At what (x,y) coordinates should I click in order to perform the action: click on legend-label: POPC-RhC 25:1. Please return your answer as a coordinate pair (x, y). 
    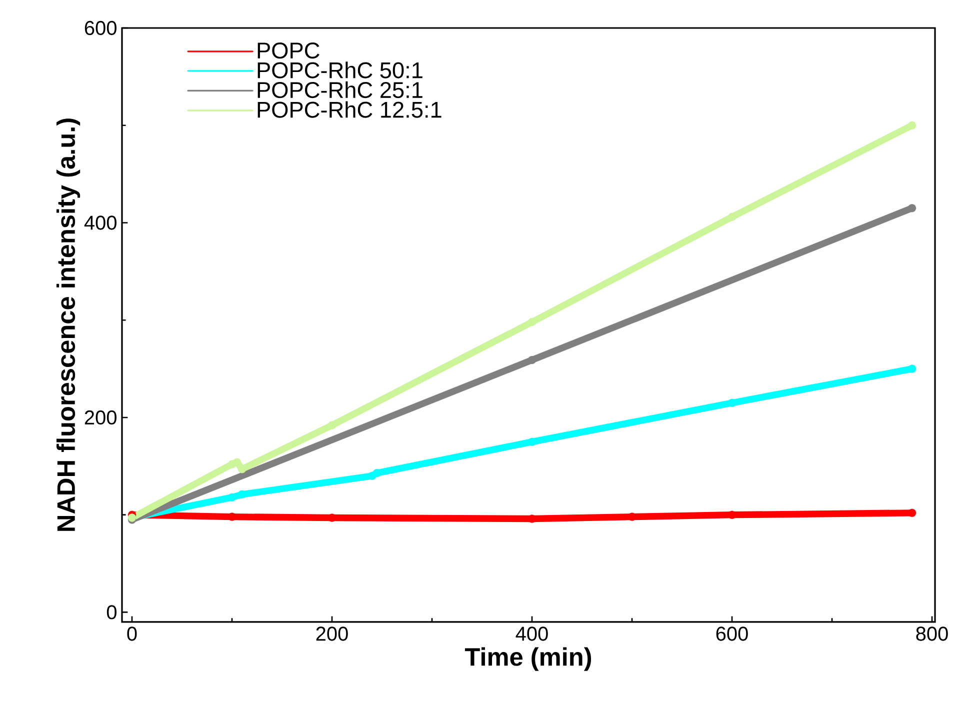
    Looking at the image, I should click on (340, 89).